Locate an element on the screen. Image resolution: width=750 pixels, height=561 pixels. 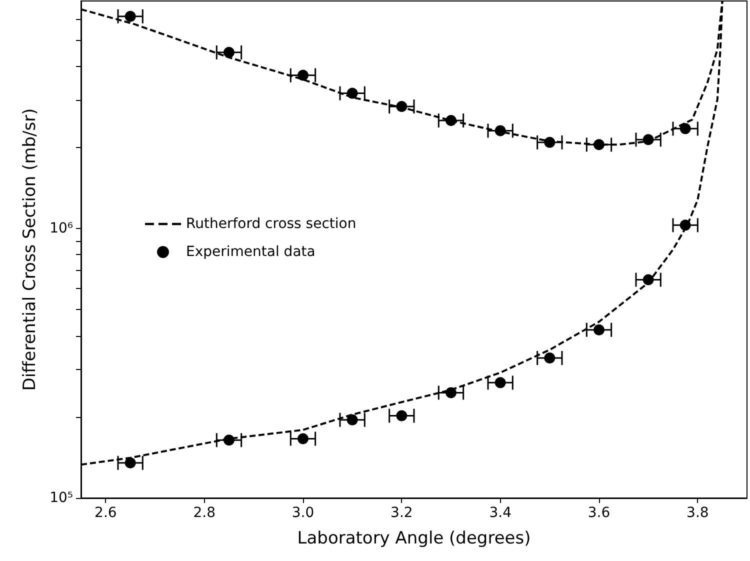
x-tick-label: 3.8 is located at coordinates (697, 513).